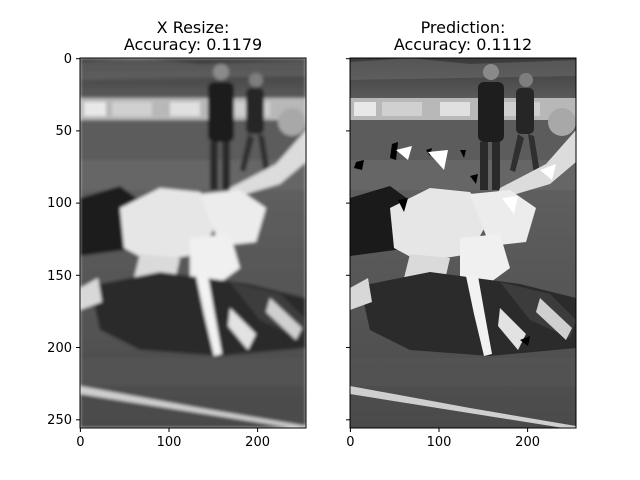 Image resolution: width=640 pixels, height=480 pixels. Describe the element at coordinates (63, 240) in the screenshot. I see `y-axis: 0 50 100 150 200 250` at that location.